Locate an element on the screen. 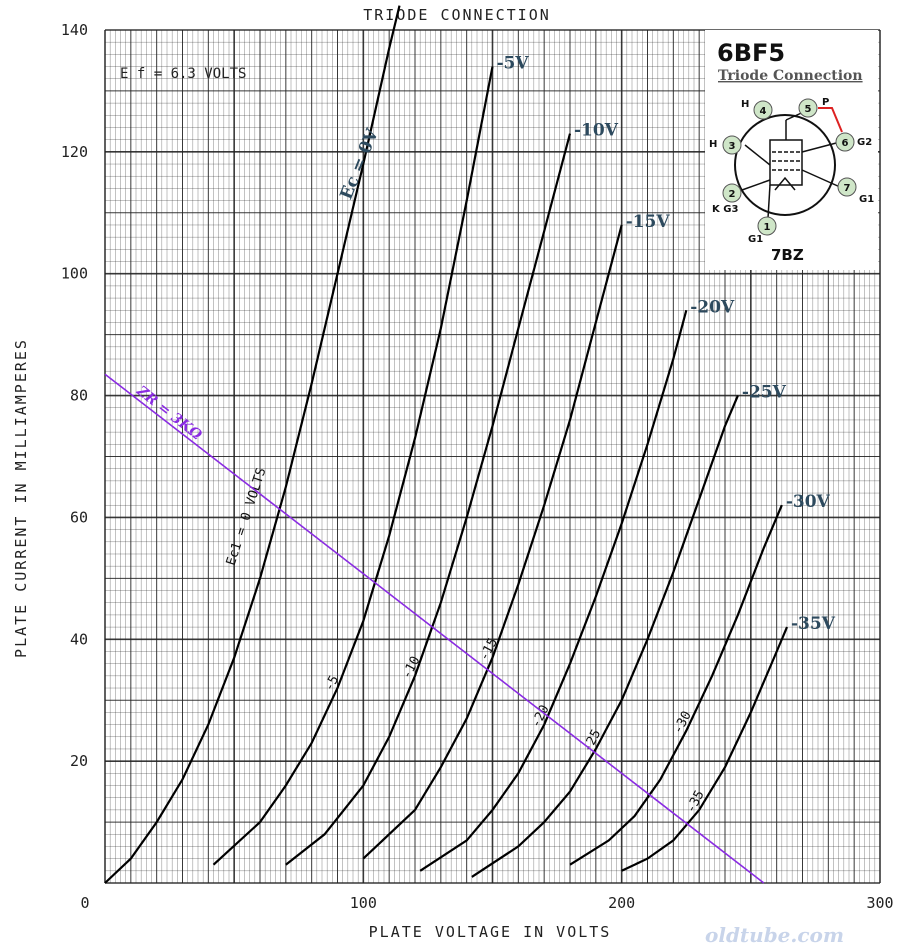 The image size is (898, 950). pin-number: 4 is located at coordinates (763, 111).